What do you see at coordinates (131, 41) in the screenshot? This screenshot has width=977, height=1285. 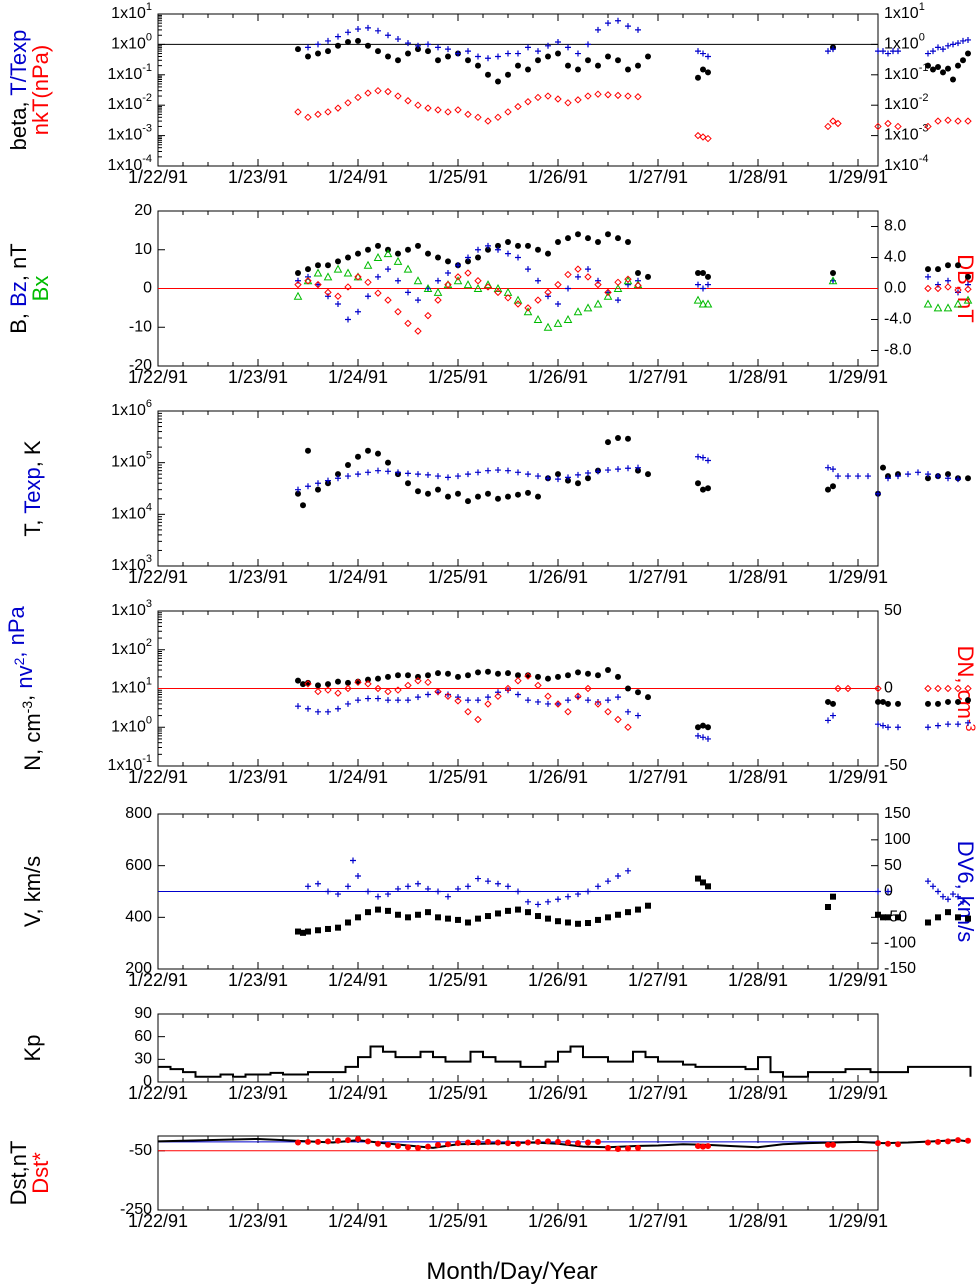 I see `y-tick-label: 1x100` at bounding box center [131, 41].